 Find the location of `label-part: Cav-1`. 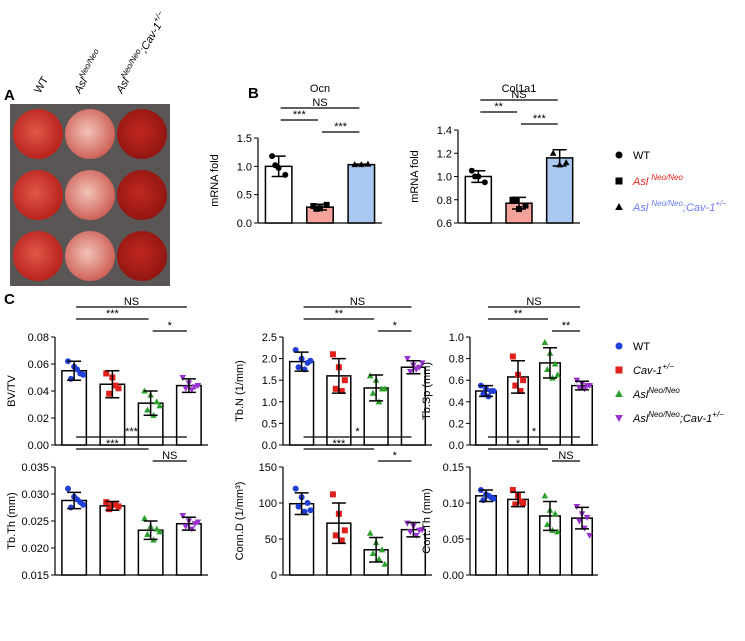

label-part: Cav-1 is located at coordinates (647, 371).